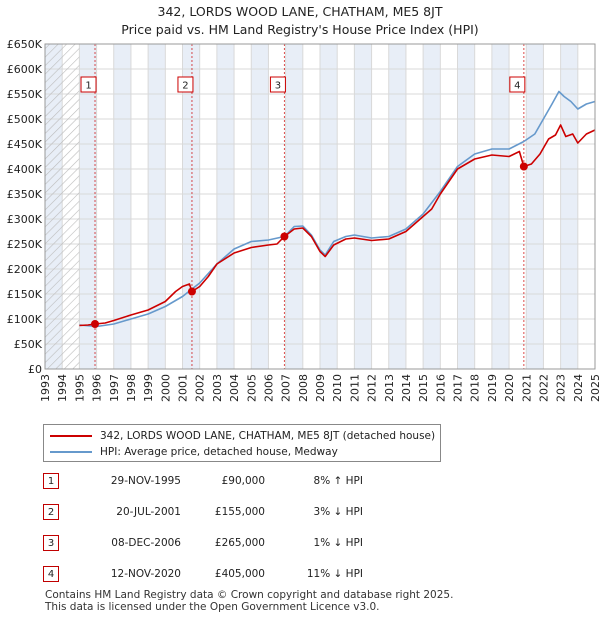 The height and width of the screenshot is (620, 600). What do you see at coordinates (300, 11) in the screenshot?
I see `title-line-1: 342, LORDS WOOD LANE, CHATHAM, ME5 8JT` at bounding box center [300, 11].